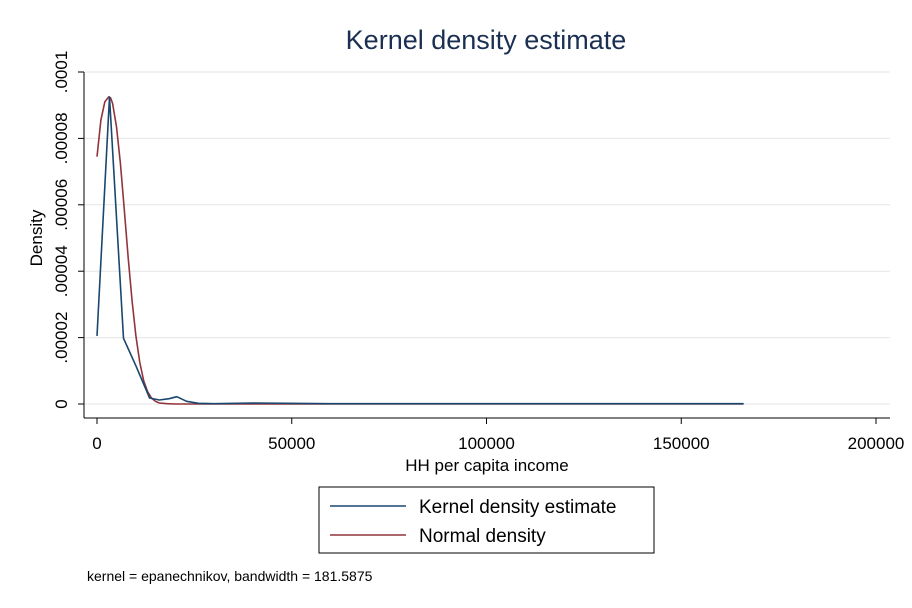 Image resolution: width=912 pixels, height=608 pixels. I want to click on legend-box, so click(486, 520).